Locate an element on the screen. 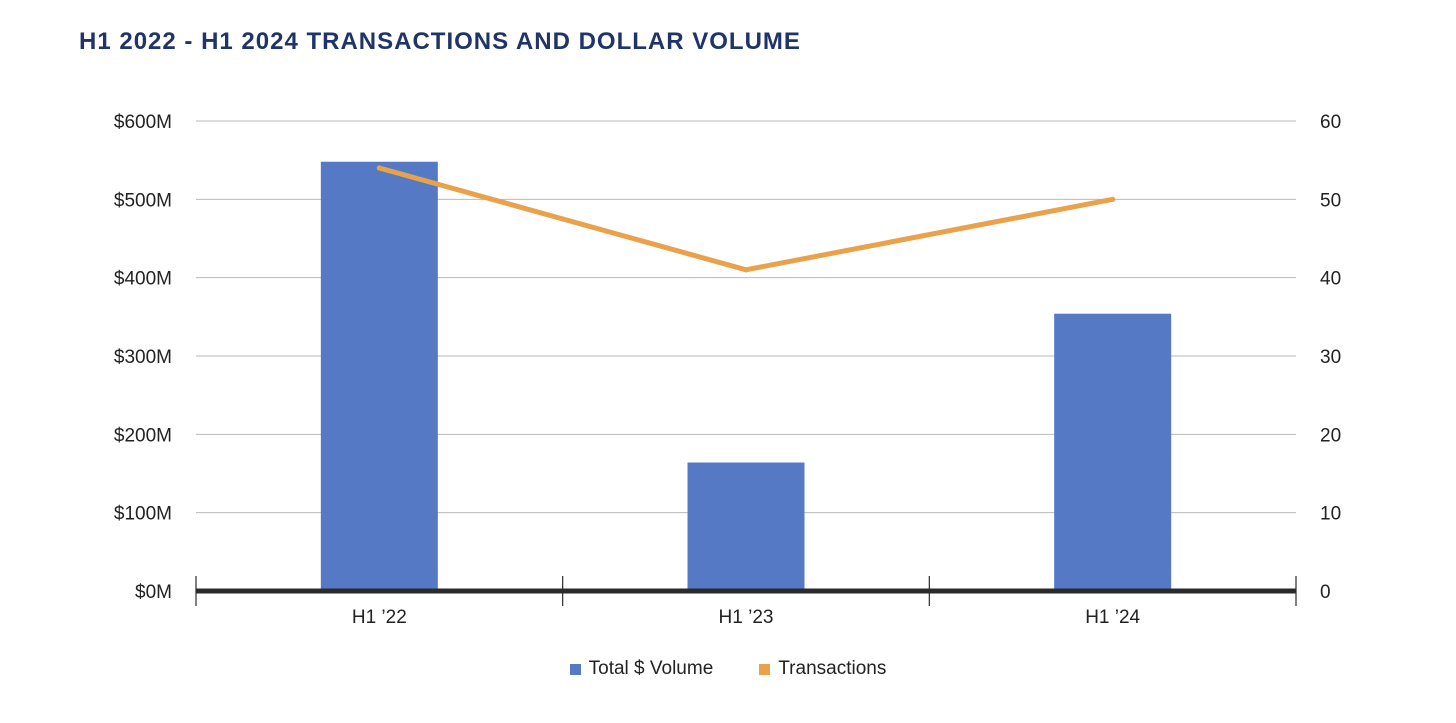  y-left-tick-label: $100M is located at coordinates (143, 514).